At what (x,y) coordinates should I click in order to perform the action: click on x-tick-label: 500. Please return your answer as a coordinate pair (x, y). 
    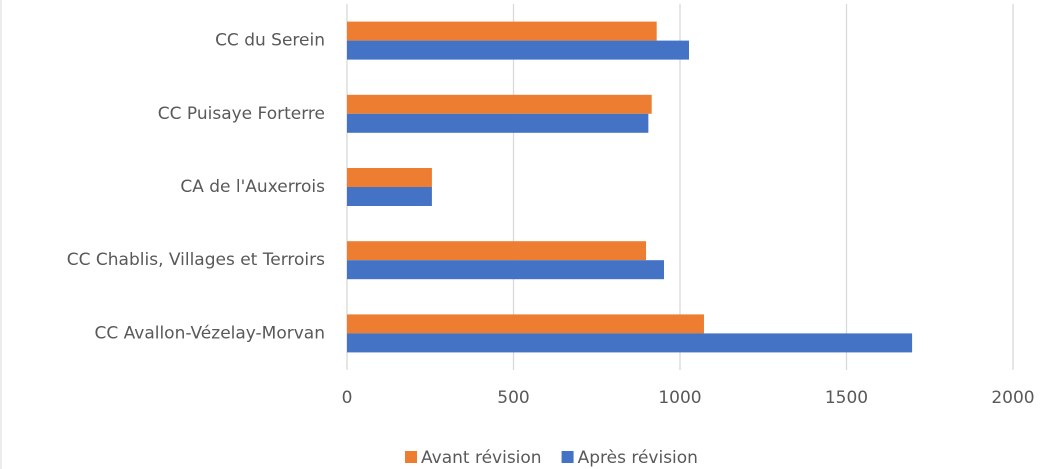
    Looking at the image, I should click on (513, 398).